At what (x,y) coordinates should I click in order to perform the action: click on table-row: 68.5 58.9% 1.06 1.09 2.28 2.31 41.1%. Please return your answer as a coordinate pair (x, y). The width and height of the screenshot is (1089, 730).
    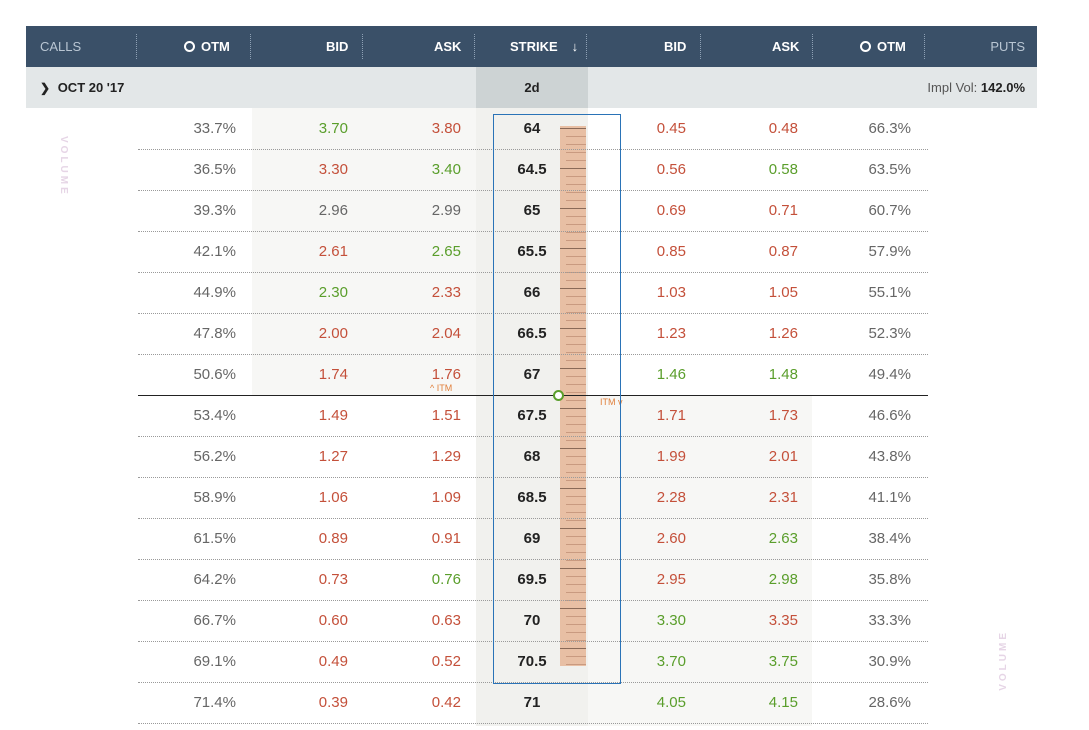
    Looking at the image, I should click on (533, 498).